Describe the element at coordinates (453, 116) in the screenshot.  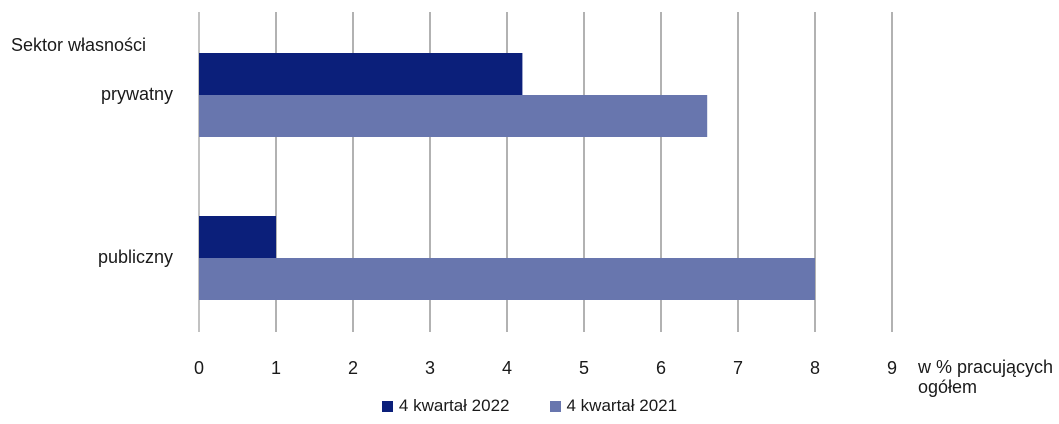
I see `bar-prywatny-2021` at that location.